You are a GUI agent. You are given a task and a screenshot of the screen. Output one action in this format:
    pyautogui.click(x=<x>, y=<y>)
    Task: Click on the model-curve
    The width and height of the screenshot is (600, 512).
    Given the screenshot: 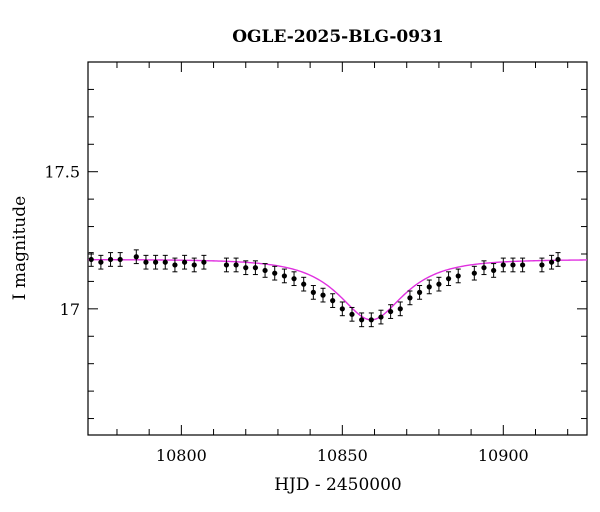 What is the action you would take?
    pyautogui.click(x=338, y=289)
    